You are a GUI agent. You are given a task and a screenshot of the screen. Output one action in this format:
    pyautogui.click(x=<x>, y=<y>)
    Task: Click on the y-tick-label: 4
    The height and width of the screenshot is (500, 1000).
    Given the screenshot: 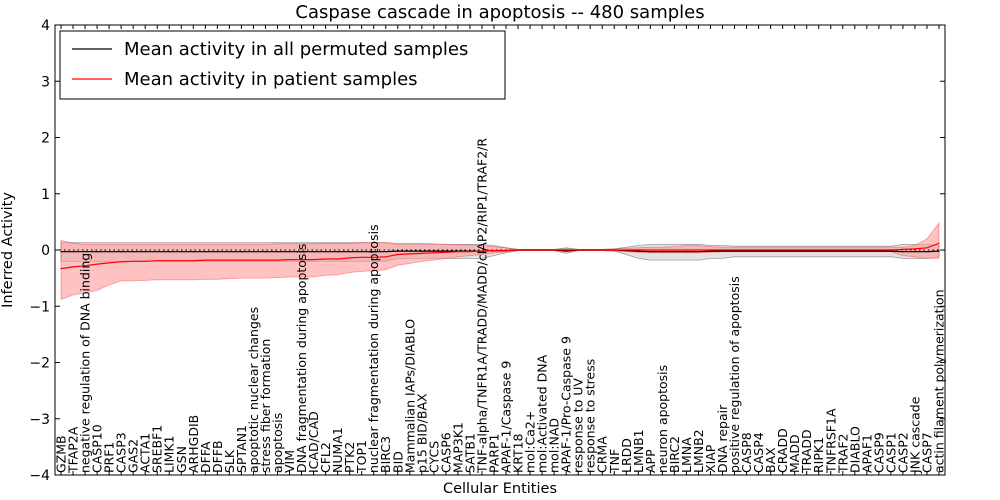 What is the action you would take?
    pyautogui.click(x=45, y=26)
    